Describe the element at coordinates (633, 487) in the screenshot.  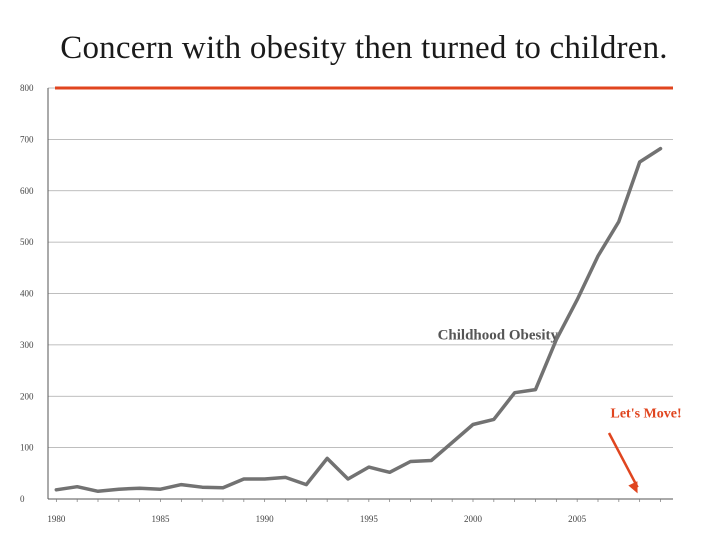
I see `annotation-arrow-head` at that location.